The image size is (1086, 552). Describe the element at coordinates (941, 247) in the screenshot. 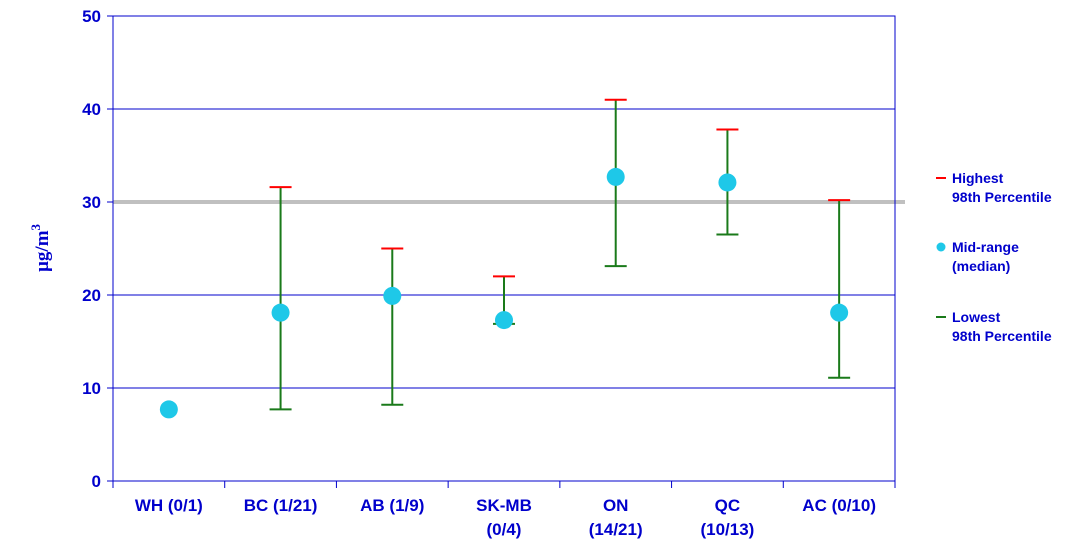

I see `legend-median-marker` at that location.